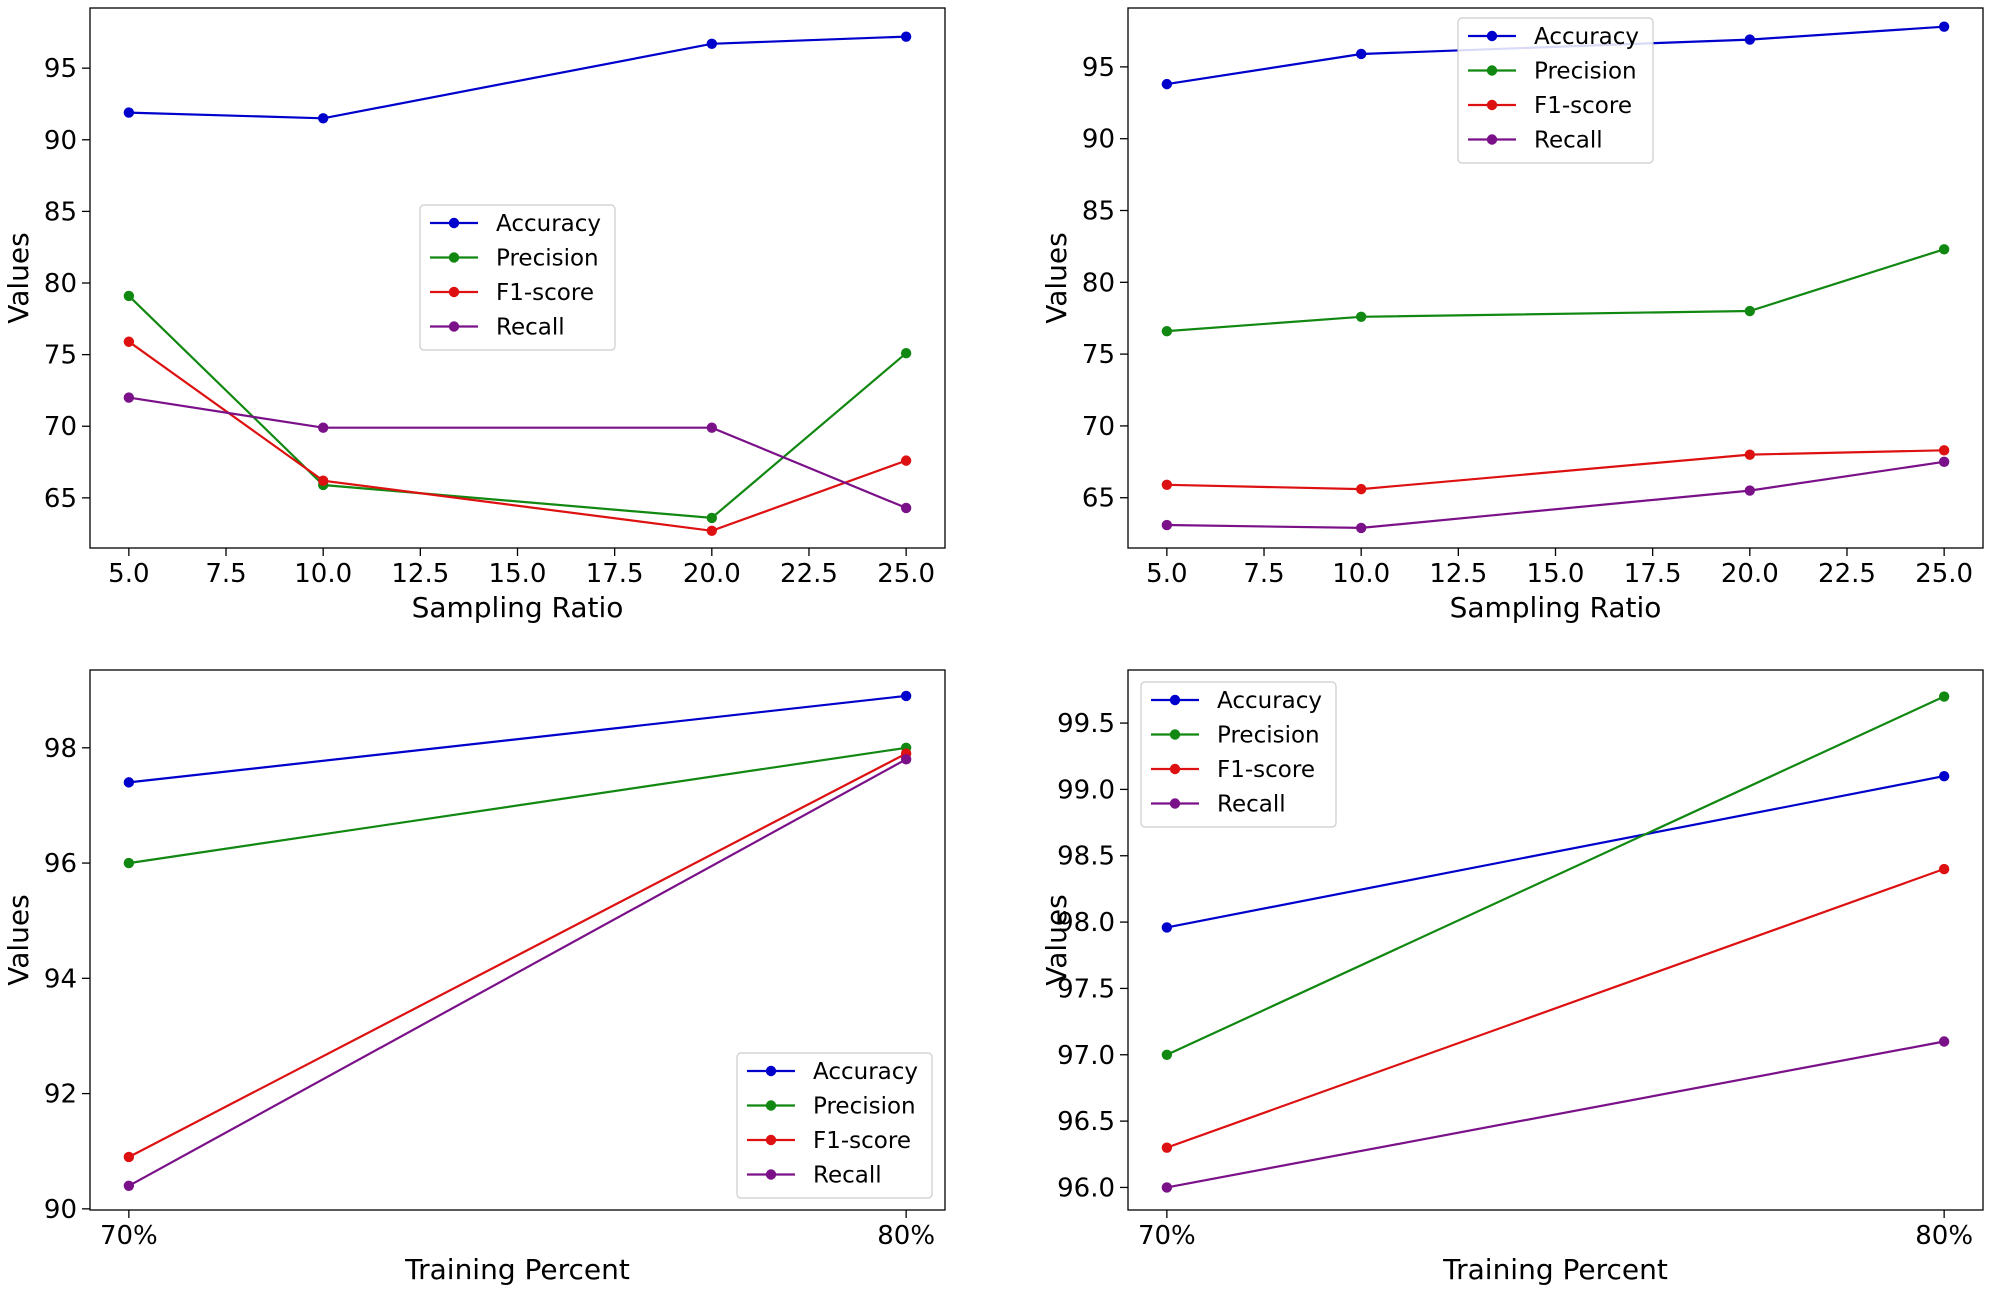  Describe the element at coordinates (1086, 724) in the screenshot. I see `y-tick-label: 99.5` at that location.